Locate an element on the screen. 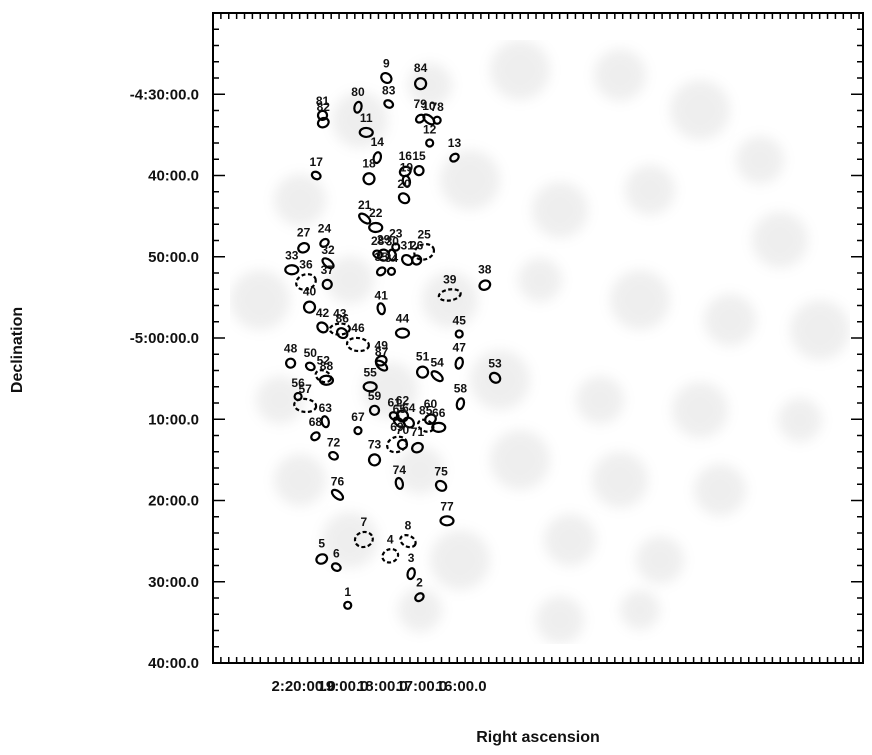 The width and height of the screenshot is (872, 755). source-label: 65 is located at coordinates (400, 409).